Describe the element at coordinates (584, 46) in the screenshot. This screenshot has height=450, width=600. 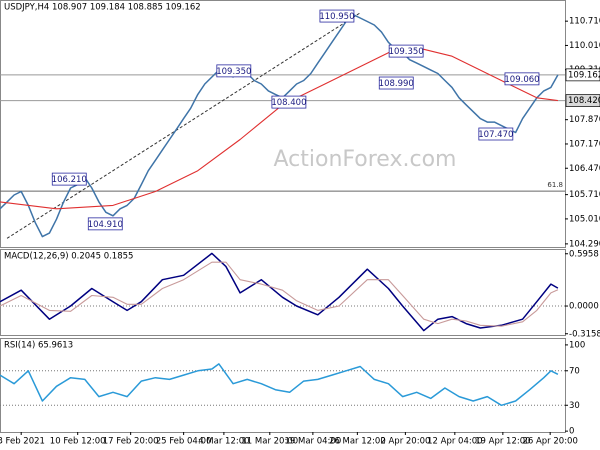
I see `y-tick-label: 110.010` at that location.